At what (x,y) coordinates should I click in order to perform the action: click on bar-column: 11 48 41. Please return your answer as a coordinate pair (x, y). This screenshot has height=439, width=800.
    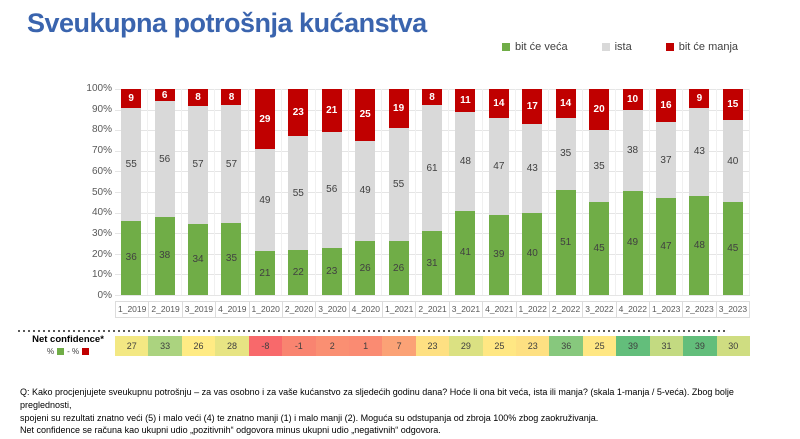
    Looking at the image, I should click on (466, 192).